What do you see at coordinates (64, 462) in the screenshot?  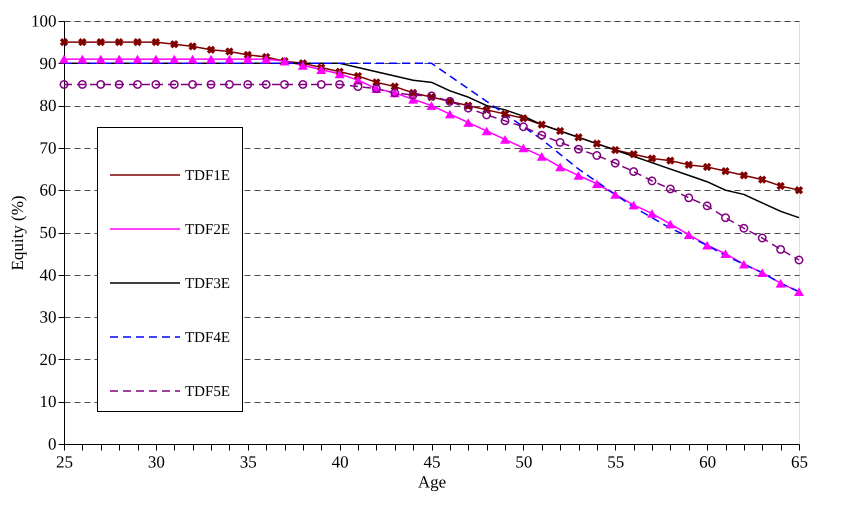 I see `x-tick-label: 25` at bounding box center [64, 462].